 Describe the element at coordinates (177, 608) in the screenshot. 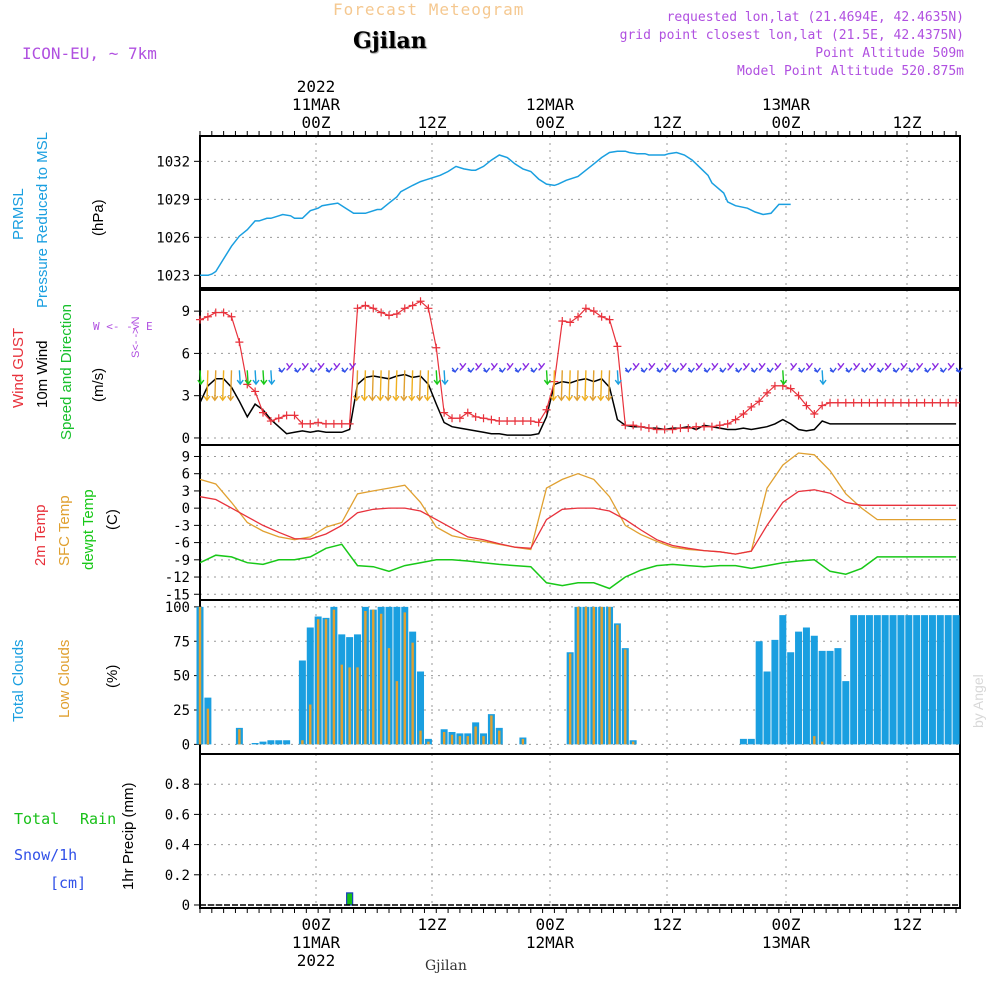

I see `y-tick-label: 100` at that location.